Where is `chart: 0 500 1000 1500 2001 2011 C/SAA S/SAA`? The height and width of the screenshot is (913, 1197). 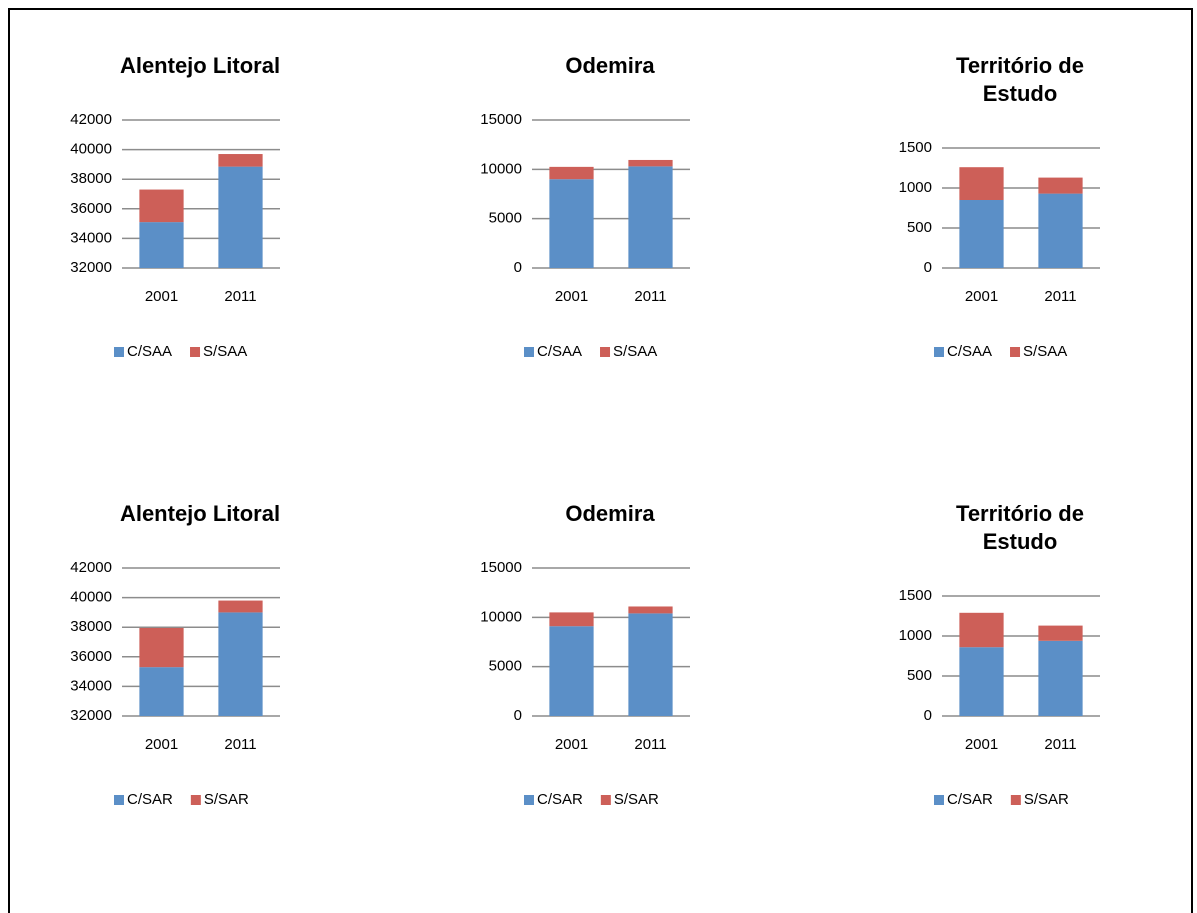 chart: 0 500 1000 1500 2001 2011 C/SAA S/SAA is located at coordinates (999, 249).